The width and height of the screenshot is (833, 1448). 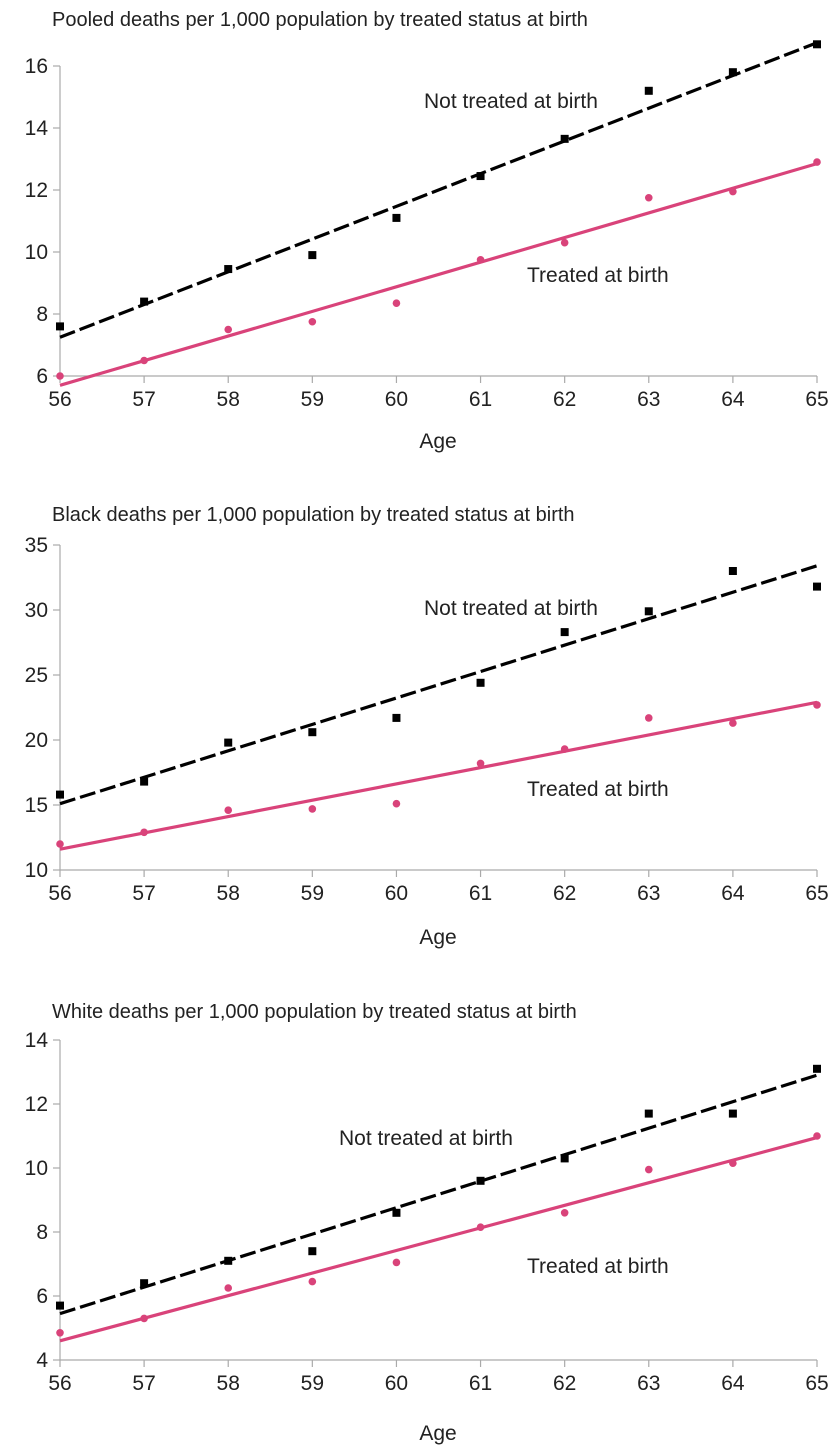 What do you see at coordinates (36, 66) in the screenshot?
I see `y-tick-label: 16` at bounding box center [36, 66].